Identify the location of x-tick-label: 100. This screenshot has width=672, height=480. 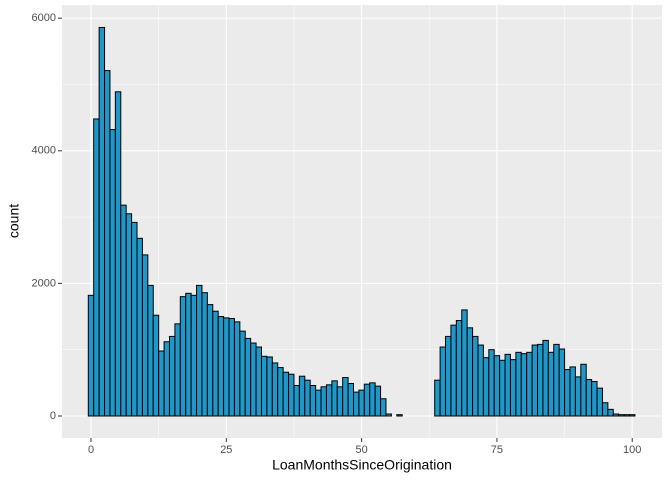
(632, 450).